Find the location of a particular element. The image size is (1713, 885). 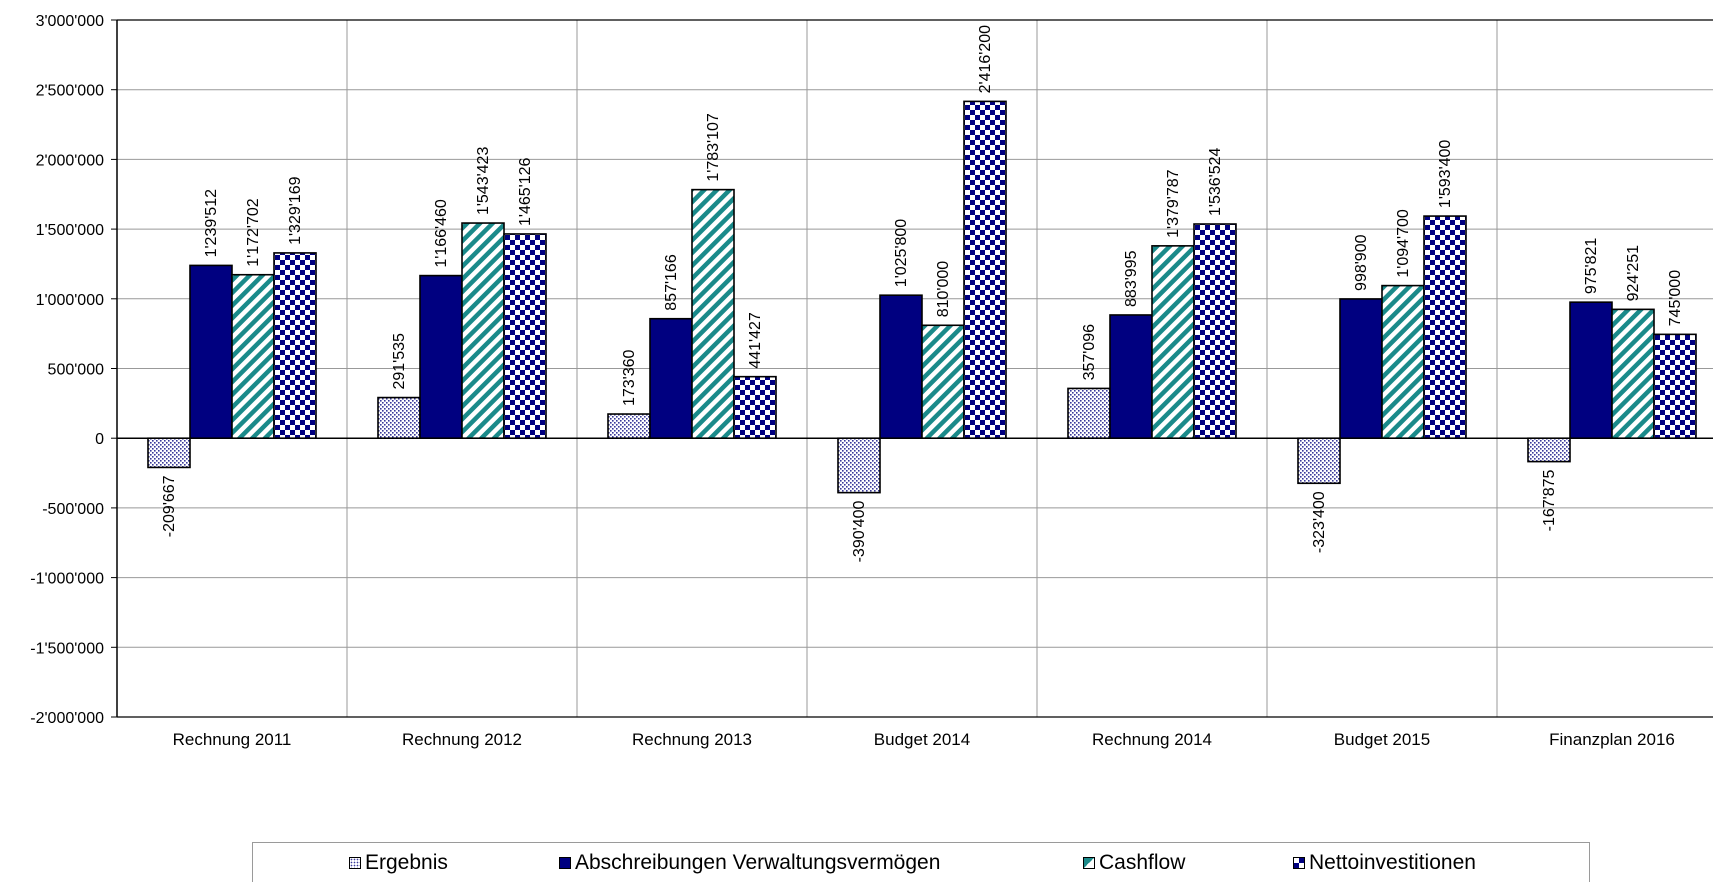

y-tick-label: -2'000'000 is located at coordinates (67, 718).